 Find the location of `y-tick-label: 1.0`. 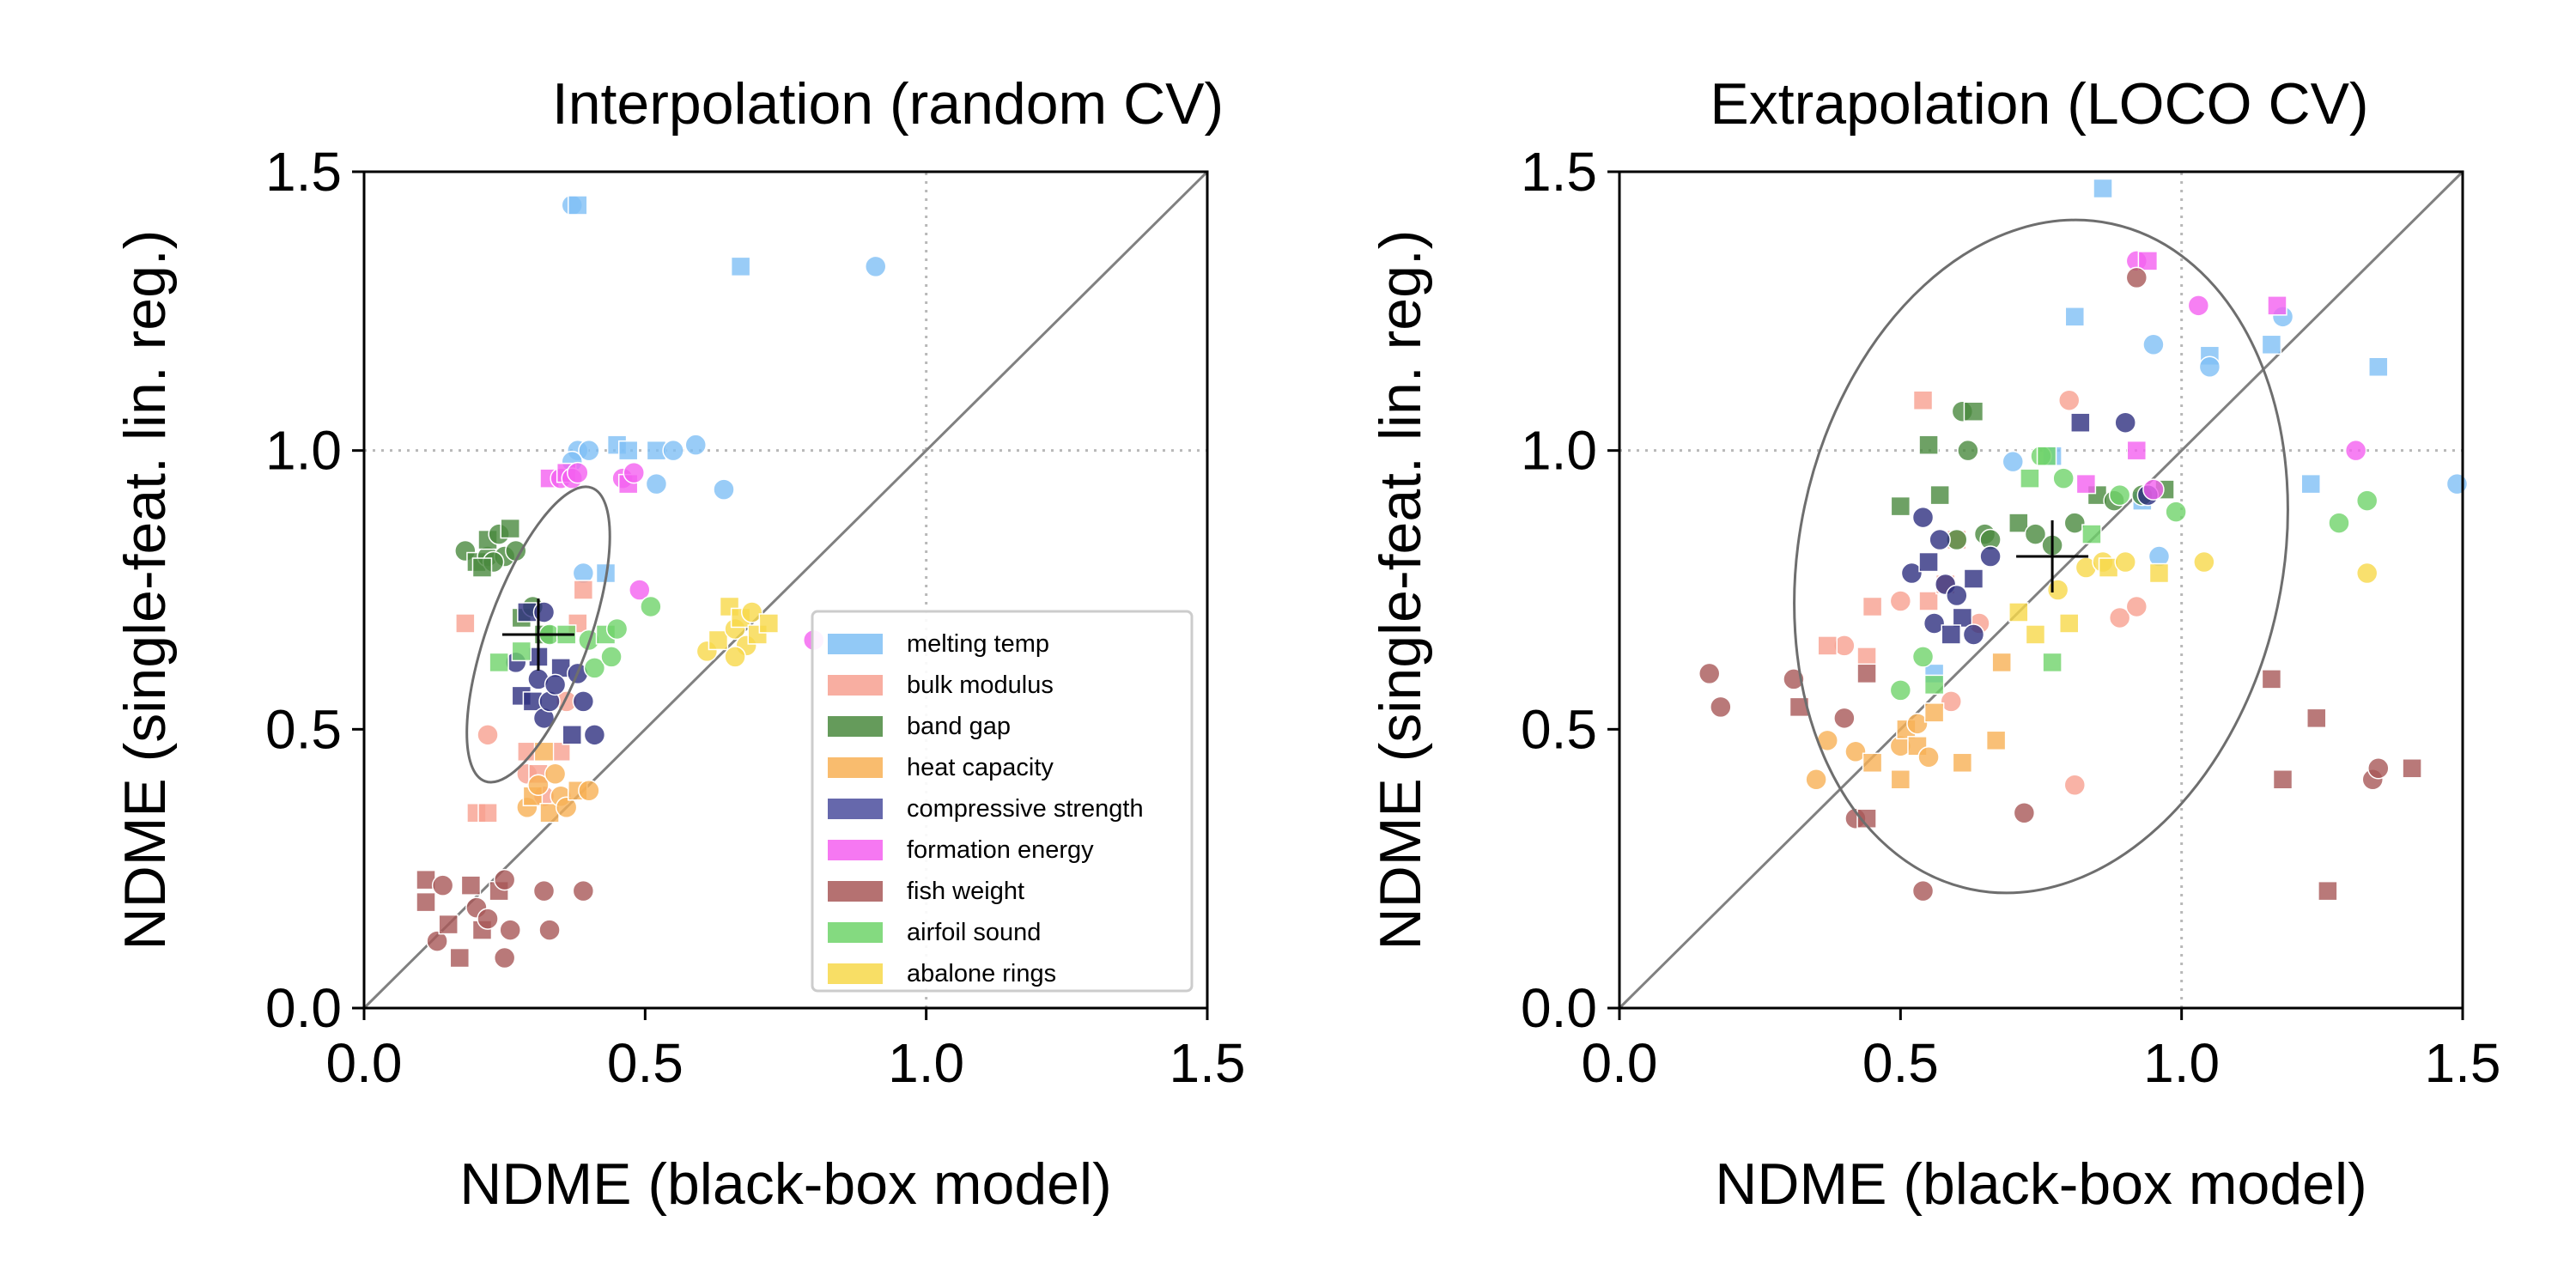

y-tick-label: 1.0 is located at coordinates (1559, 451).